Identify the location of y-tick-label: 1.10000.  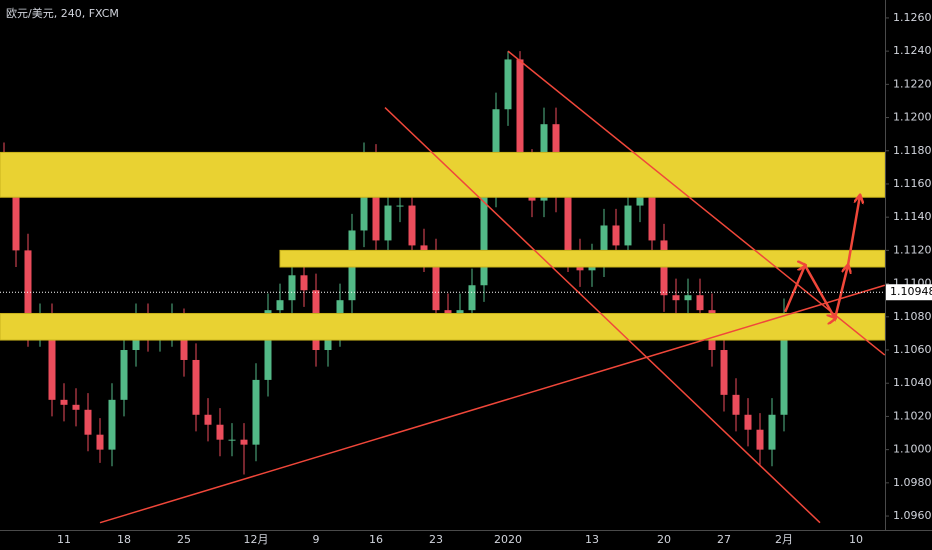
(912, 449).